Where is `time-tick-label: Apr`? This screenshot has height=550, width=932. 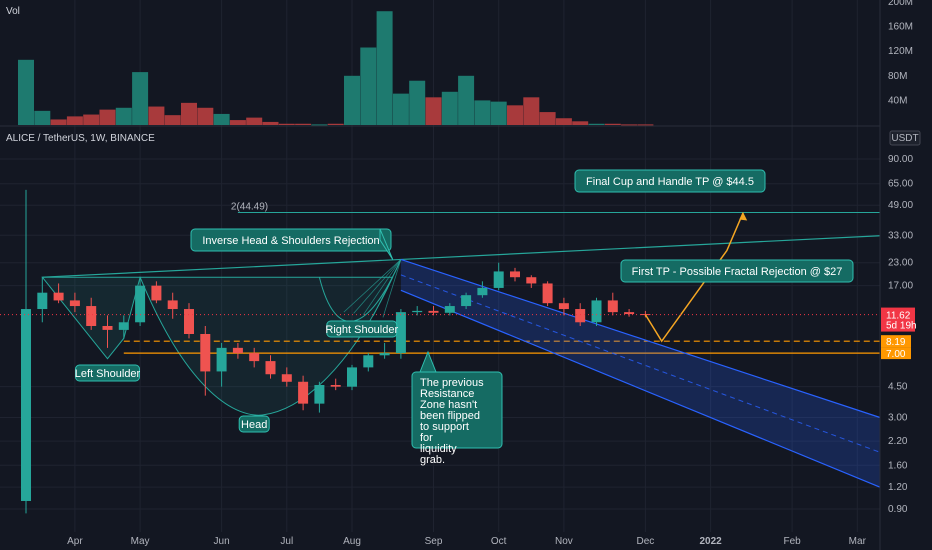 time-tick-label: Apr is located at coordinates (75, 541).